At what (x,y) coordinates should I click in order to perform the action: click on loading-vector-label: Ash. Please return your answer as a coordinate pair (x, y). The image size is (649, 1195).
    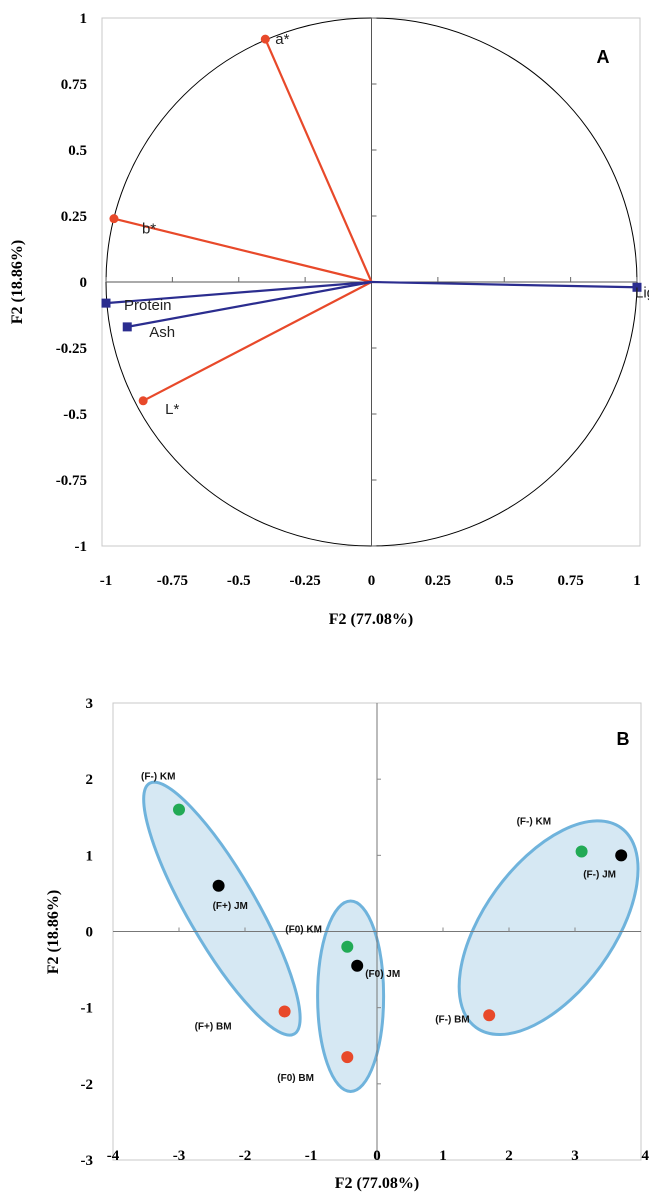
    Looking at the image, I should click on (162, 332).